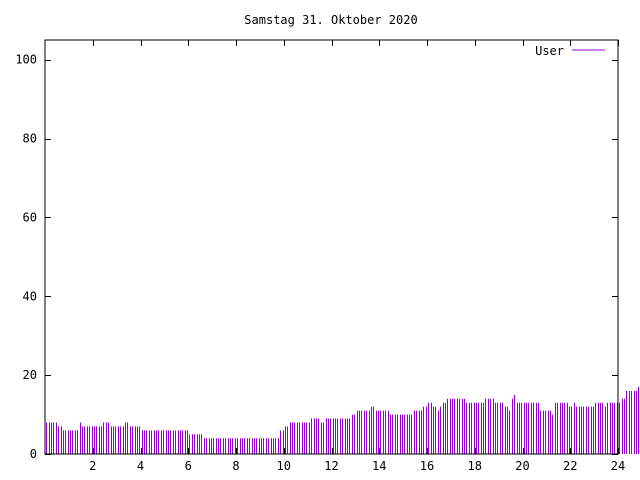  I want to click on y-tick-label-100: 100, so click(26, 60).